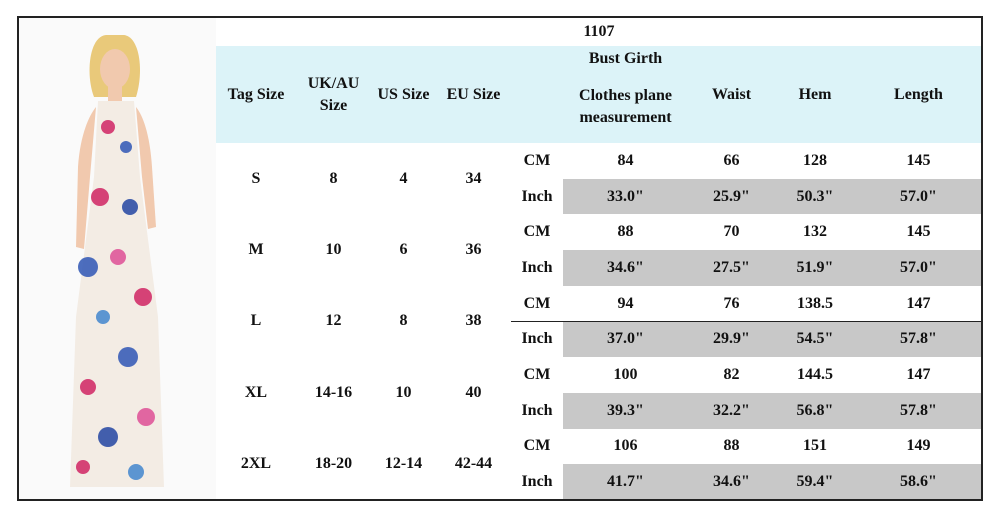 This screenshot has height=518, width=1000. What do you see at coordinates (404, 464) in the screenshot?
I see `size-cell: 12-14` at bounding box center [404, 464].